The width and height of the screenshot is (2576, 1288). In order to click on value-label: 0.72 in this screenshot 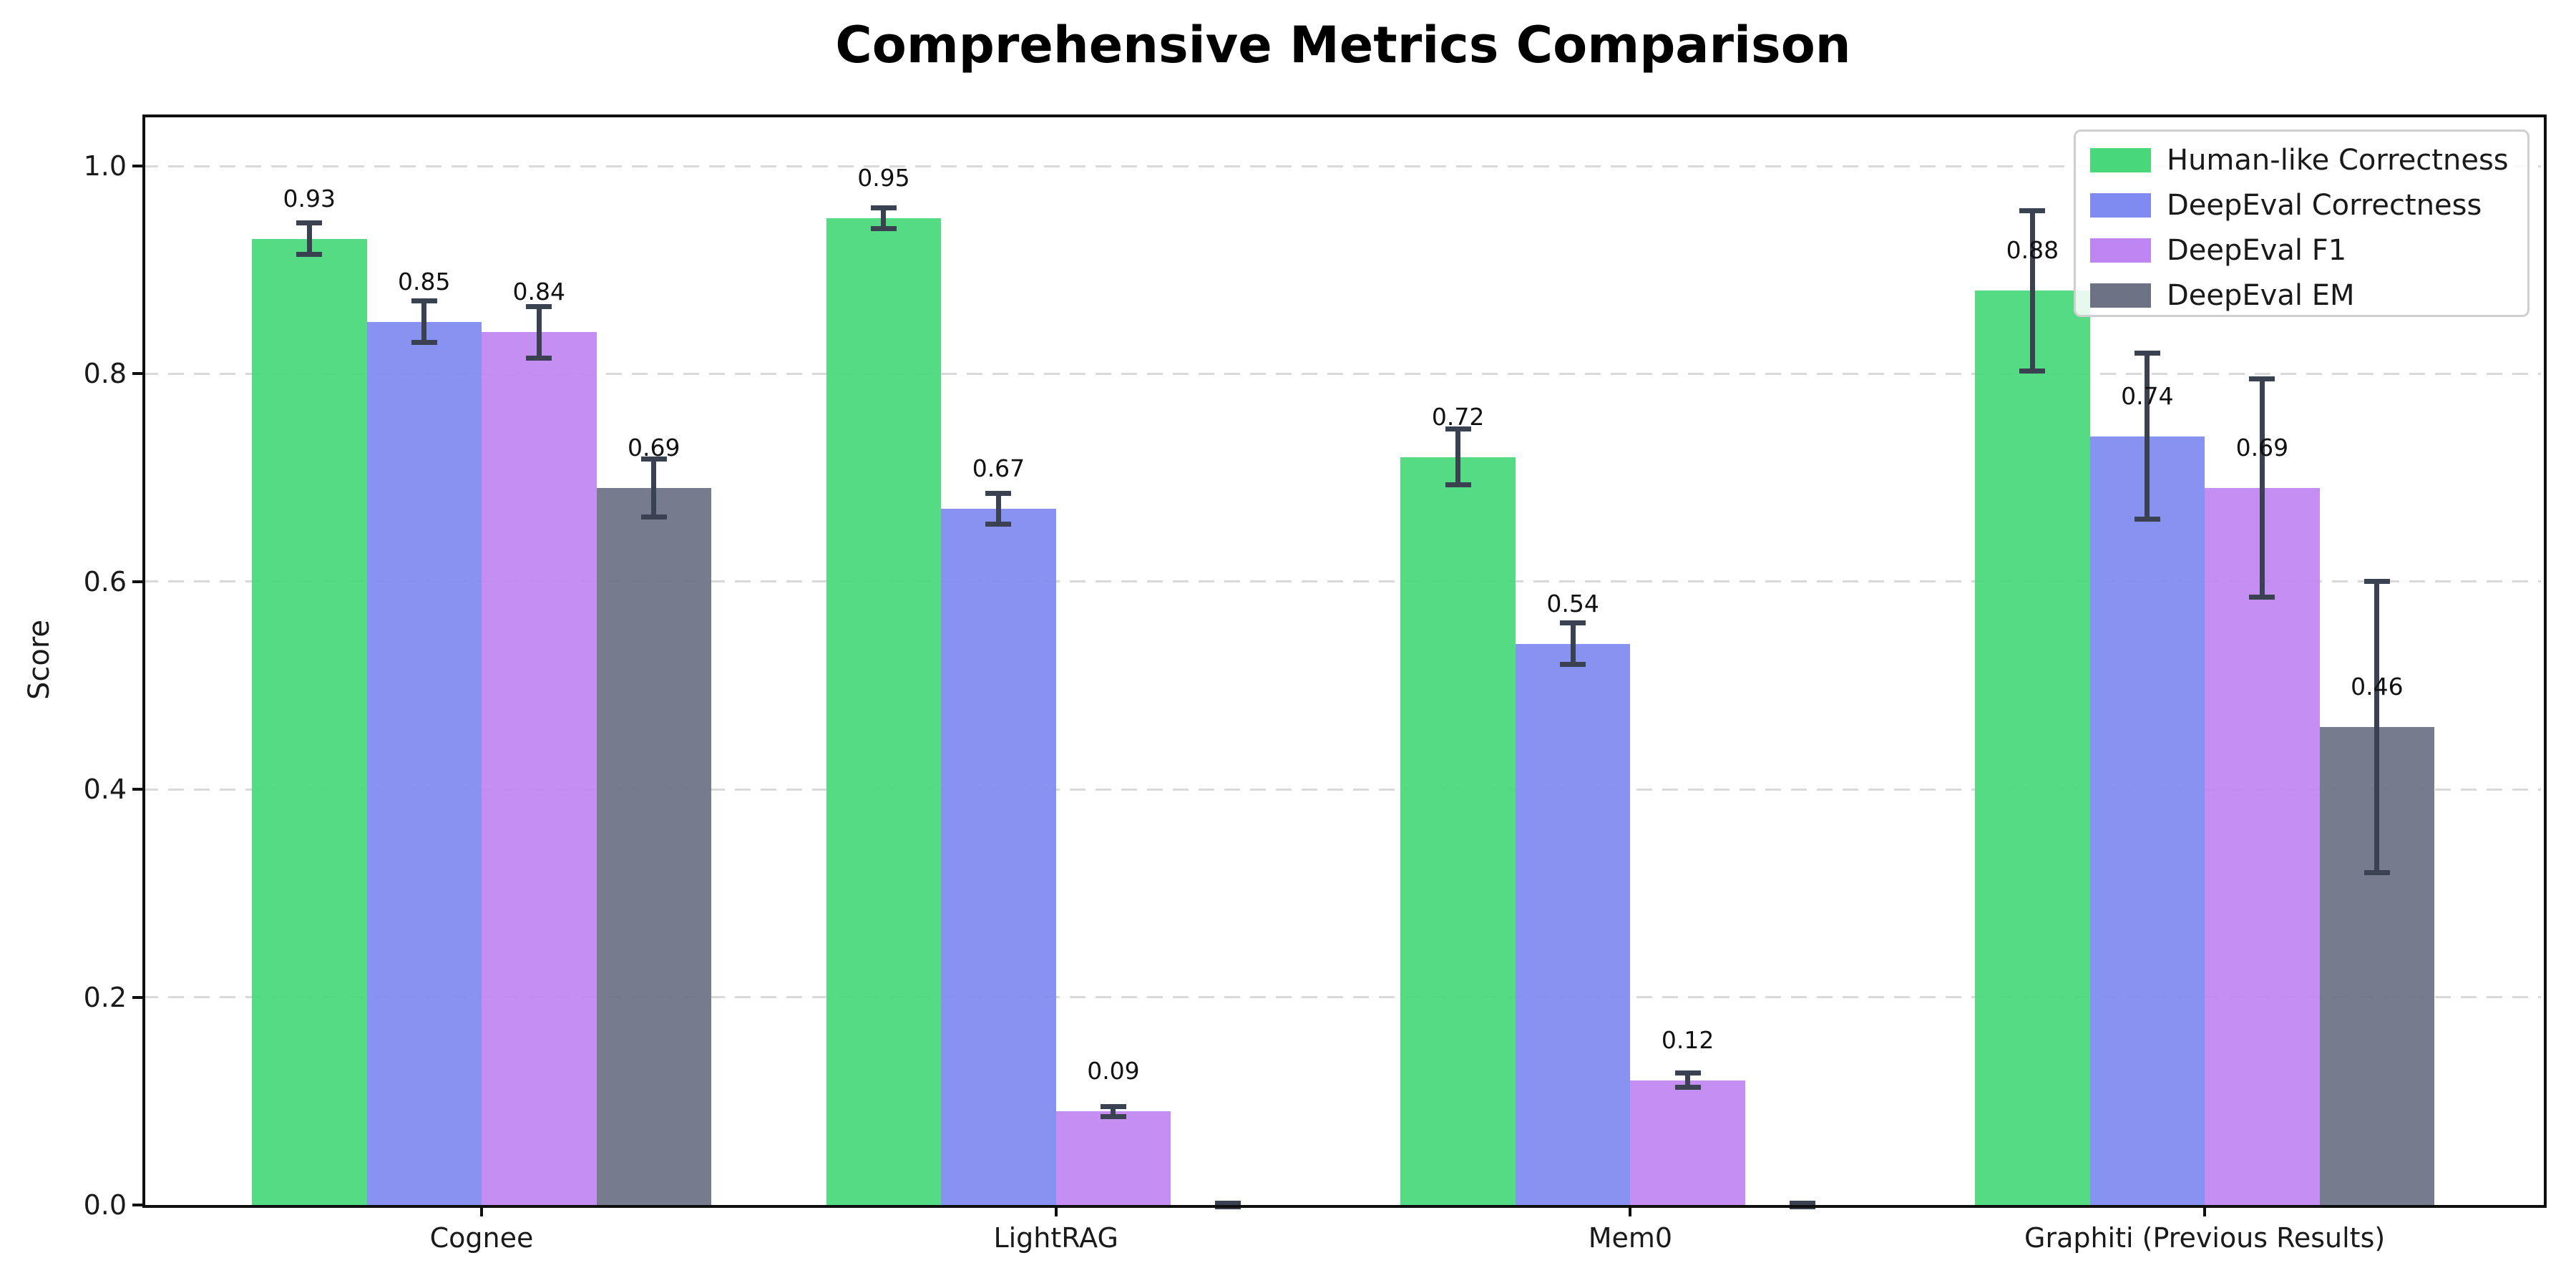, I will do `click(1458, 416)`.